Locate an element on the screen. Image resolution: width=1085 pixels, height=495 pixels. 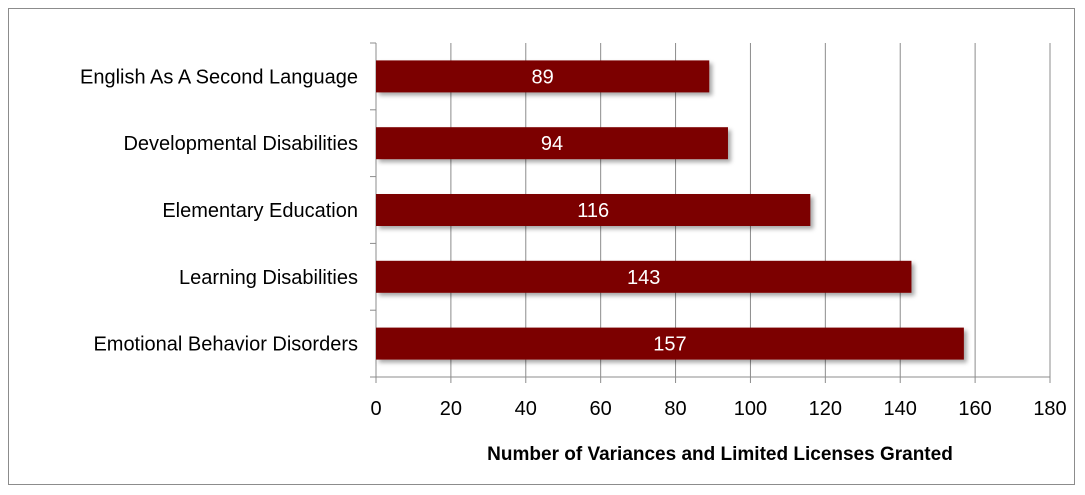
x-tick-label: 160 is located at coordinates (974, 409).